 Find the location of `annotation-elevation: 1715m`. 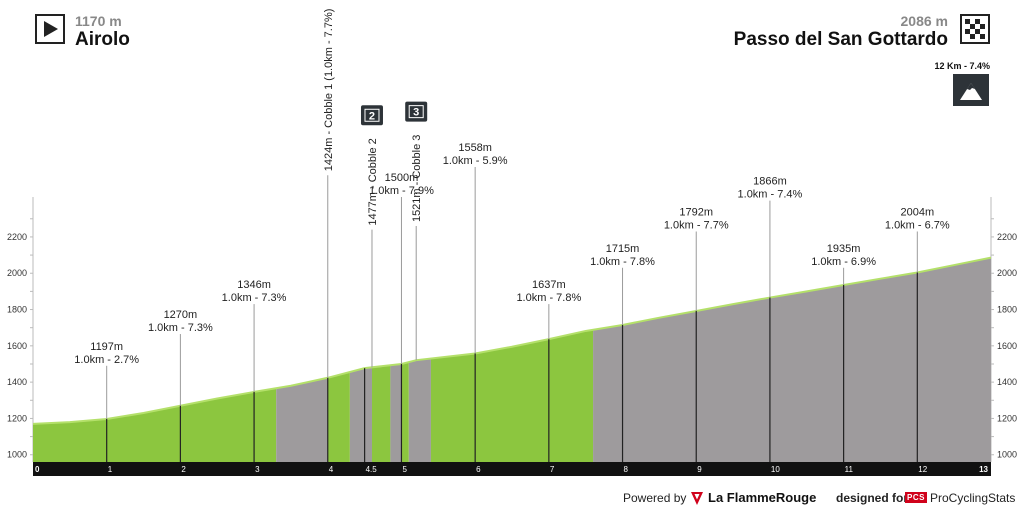

annotation-elevation: 1715m is located at coordinates (623, 249).